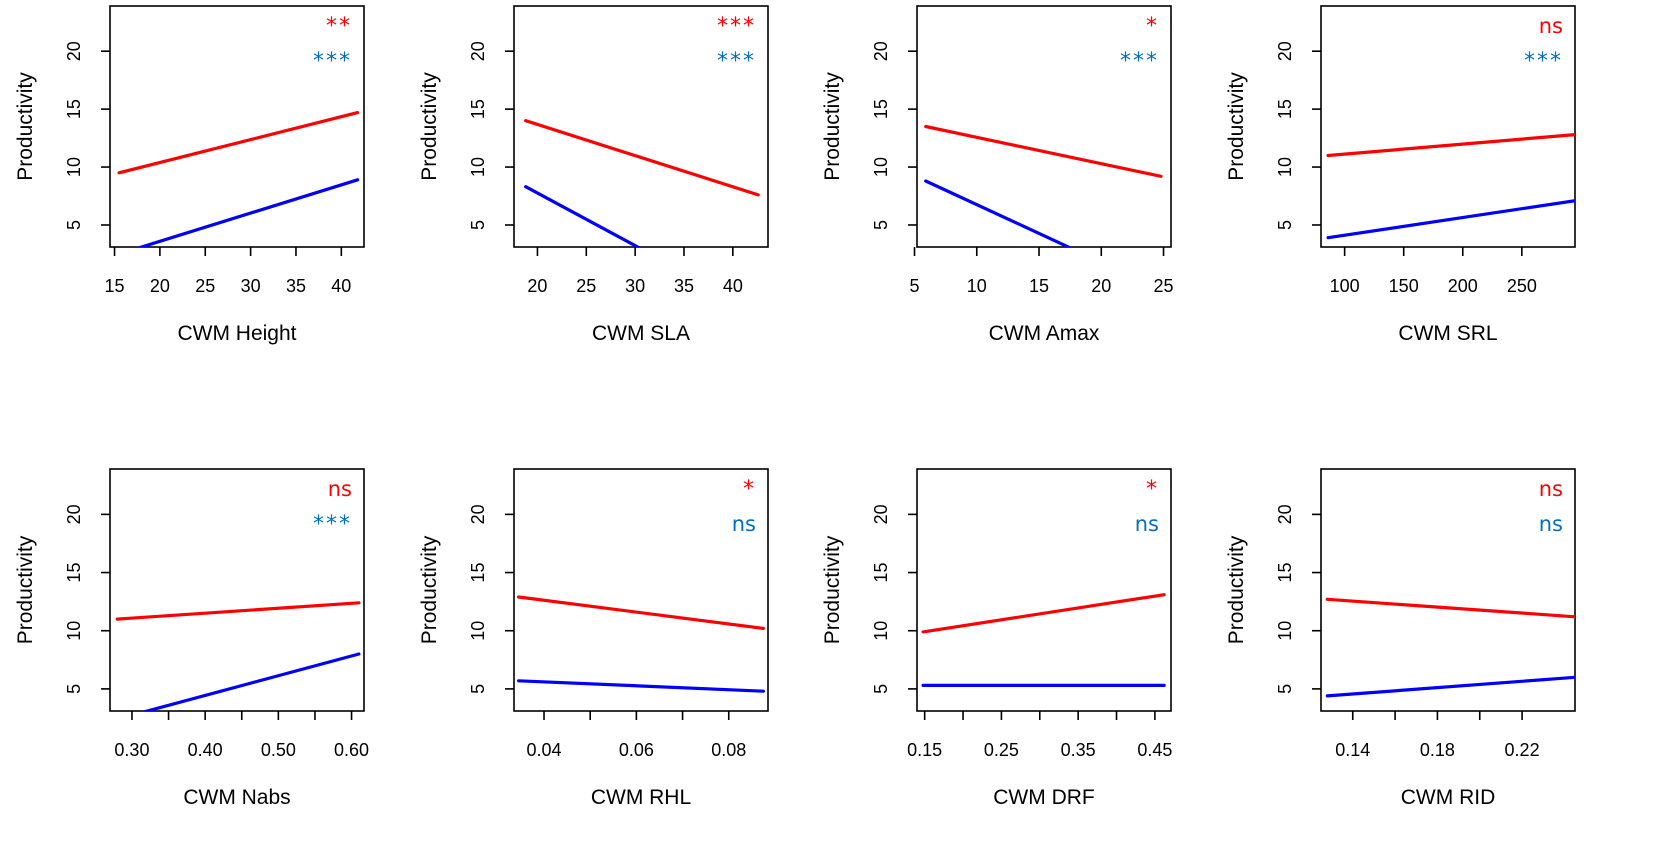 The image size is (1657, 865). I want to click on x-tick-label: 0.50, so click(278, 750).